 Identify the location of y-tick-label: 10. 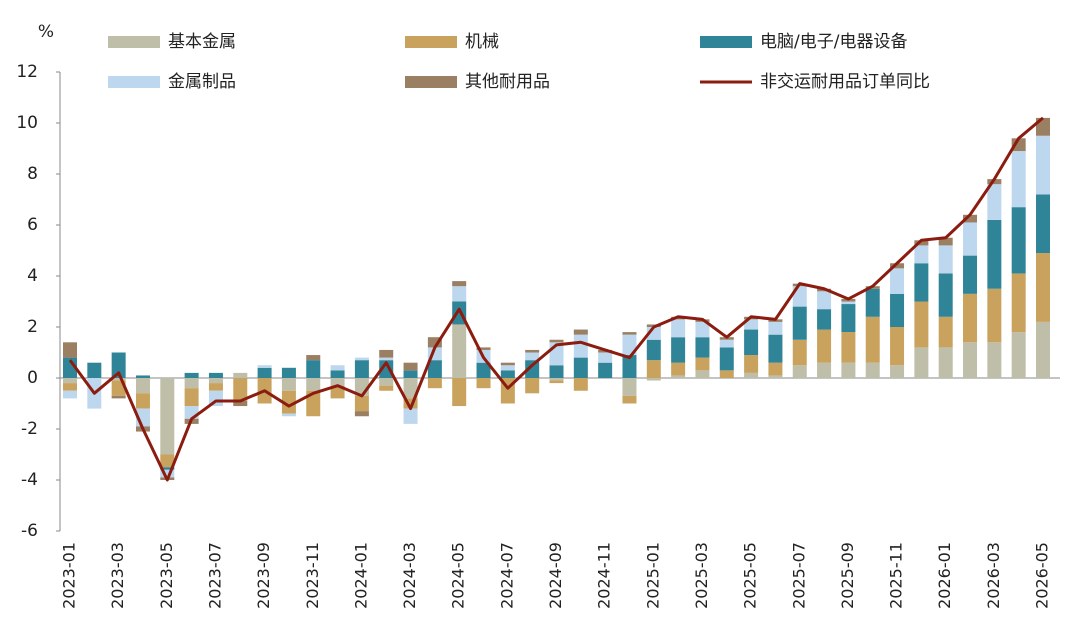
(27, 123).